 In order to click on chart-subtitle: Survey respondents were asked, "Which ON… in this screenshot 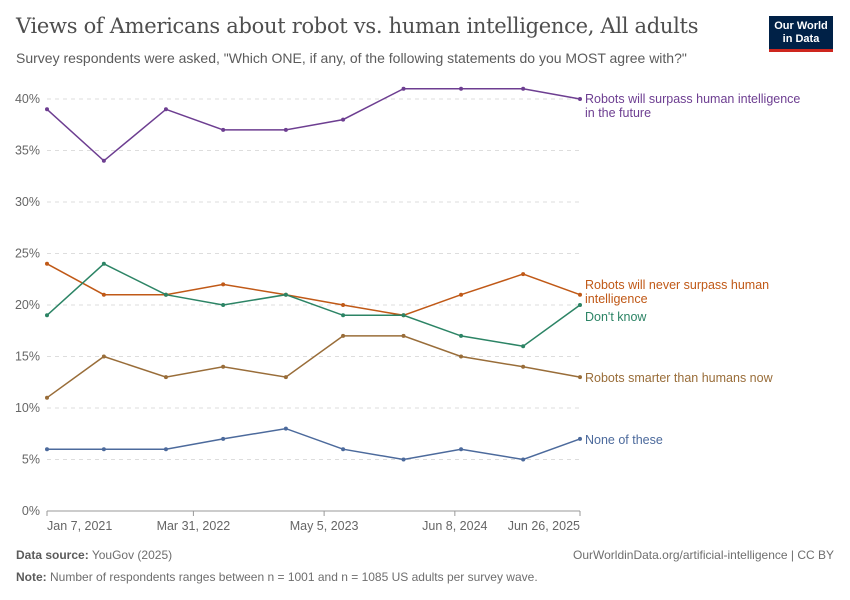, I will do `click(351, 58)`.